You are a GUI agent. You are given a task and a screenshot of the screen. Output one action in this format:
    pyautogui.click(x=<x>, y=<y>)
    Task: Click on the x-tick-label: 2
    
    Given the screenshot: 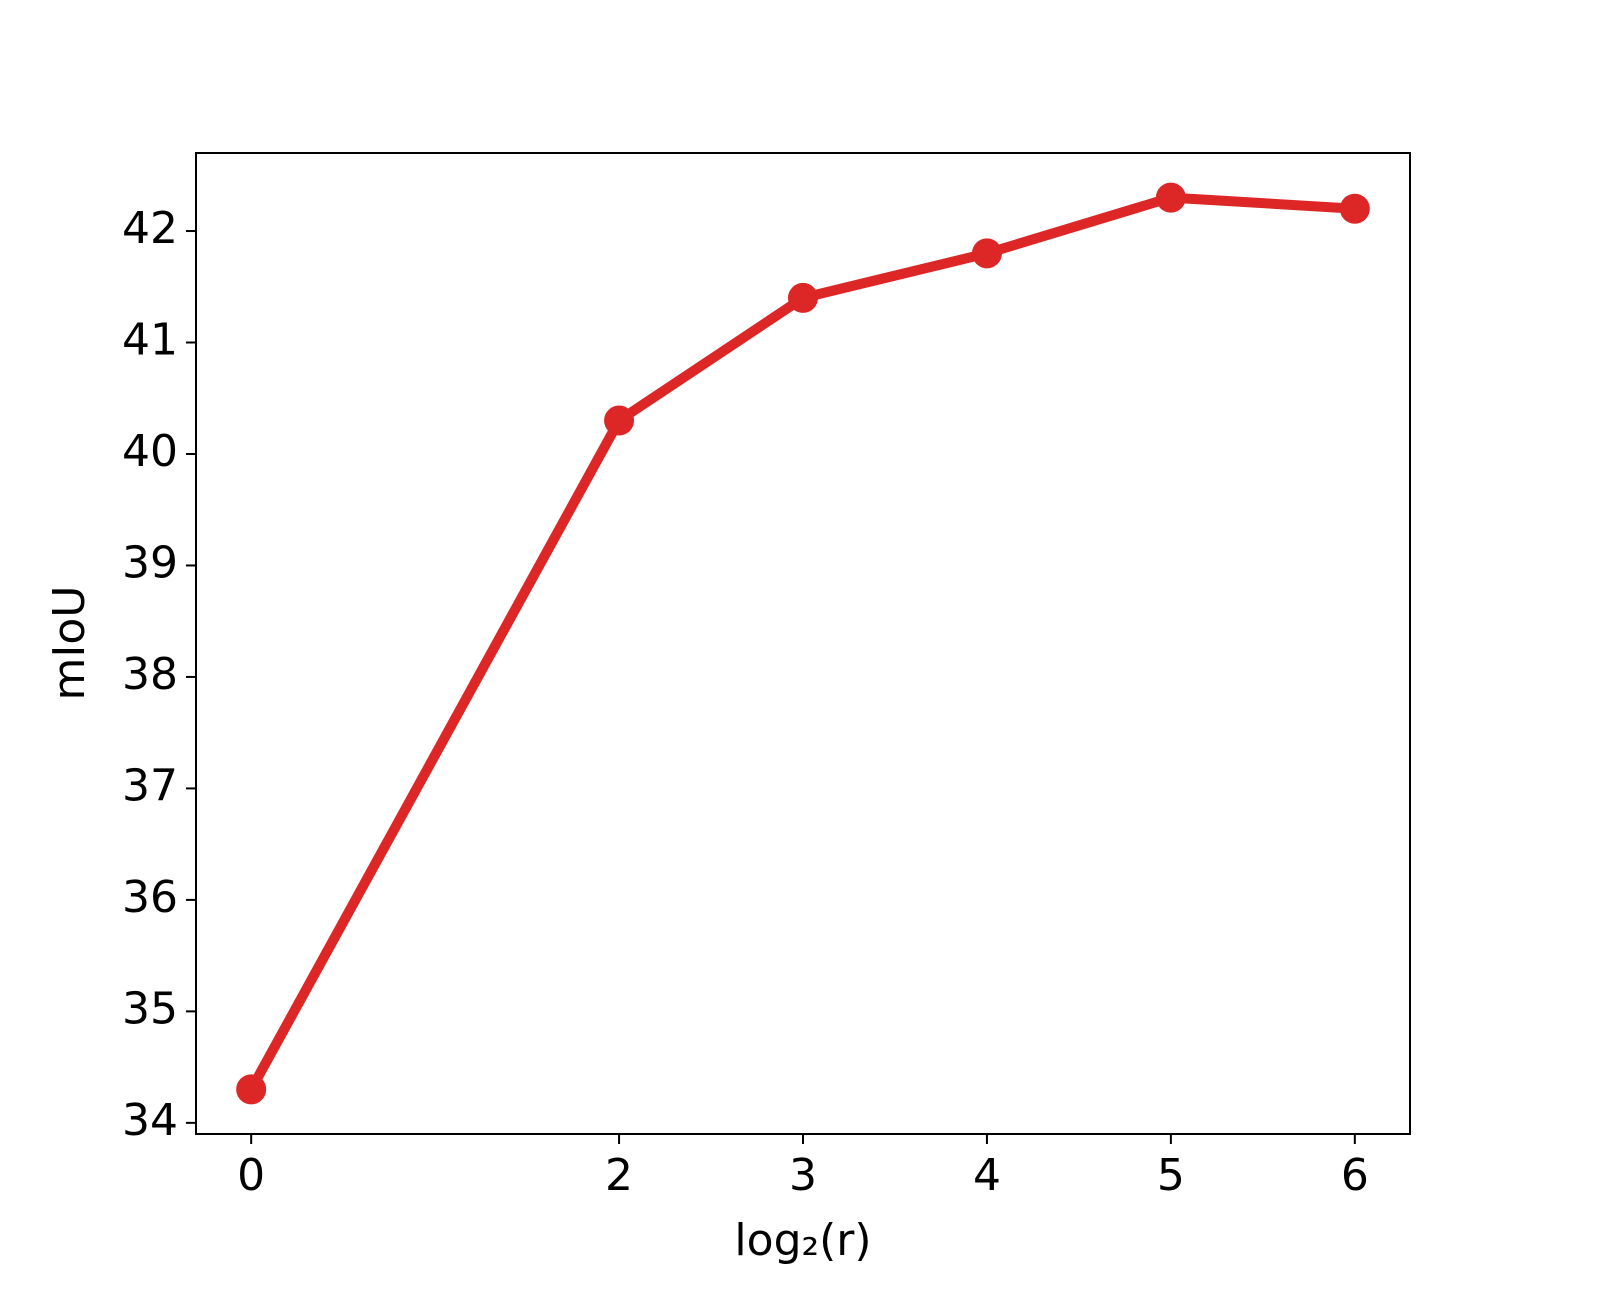 What is the action you would take?
    pyautogui.click(x=619, y=1175)
    